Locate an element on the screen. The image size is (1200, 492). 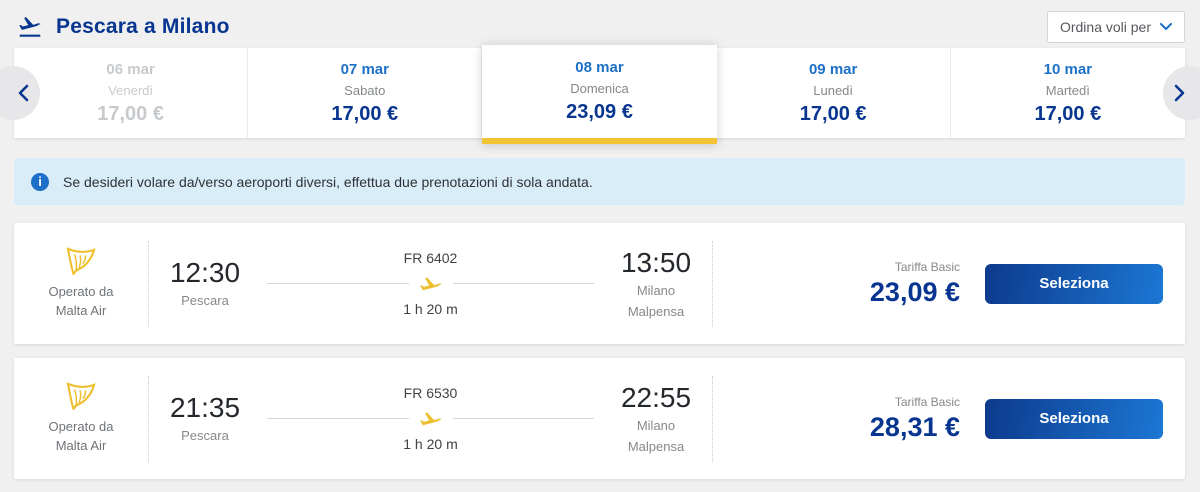
route-title-wrap: Pescara a Milano is located at coordinates (123, 27).